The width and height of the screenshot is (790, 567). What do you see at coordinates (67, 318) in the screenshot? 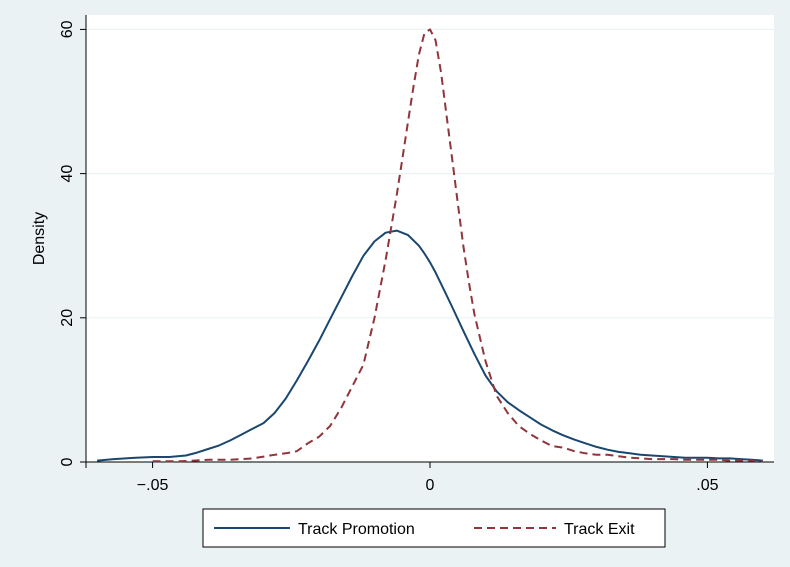
I see `y-tick-label: 20` at bounding box center [67, 318].